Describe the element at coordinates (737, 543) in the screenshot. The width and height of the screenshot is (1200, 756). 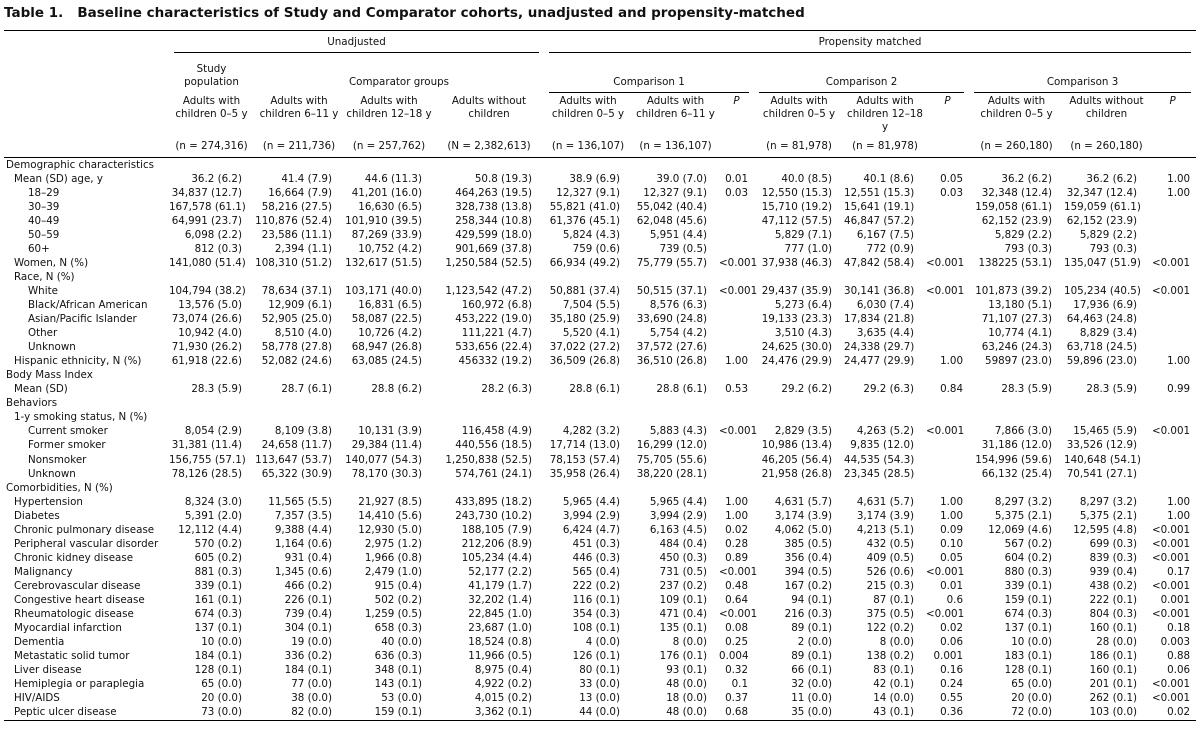
I see `p-value: 0.28` at that location.